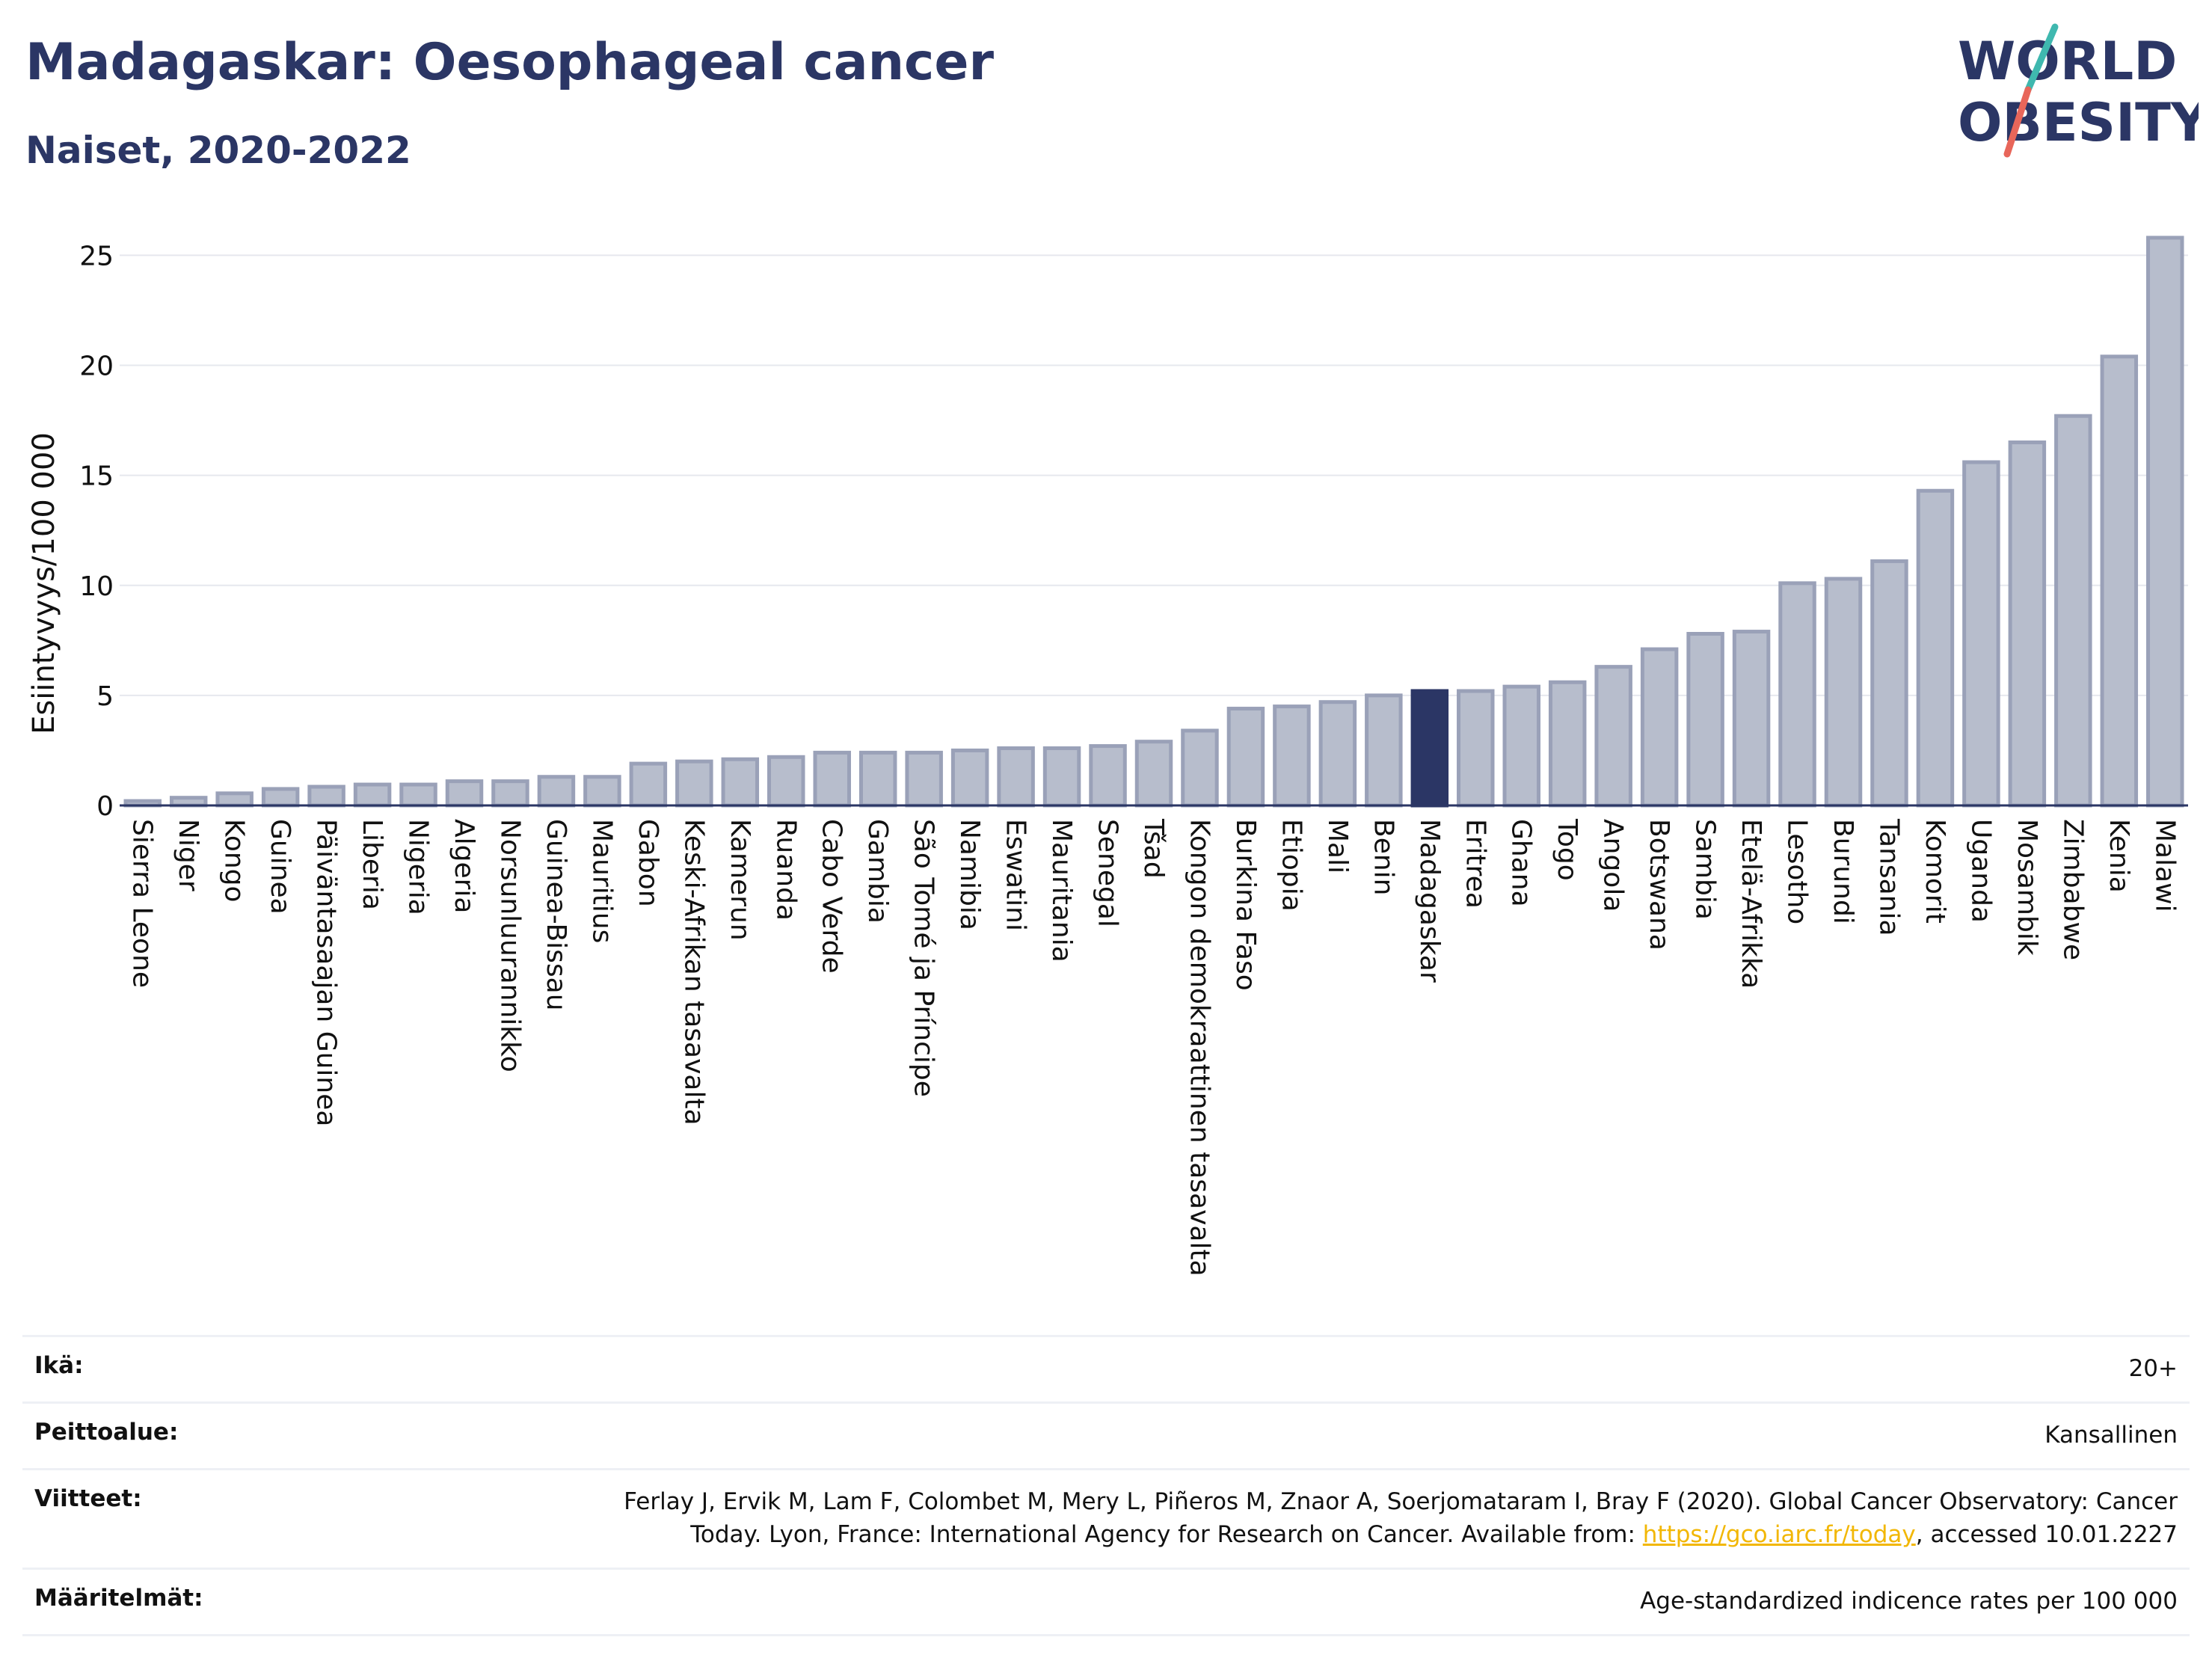 This screenshot has width=2212, height=1655. Describe the element at coordinates (1475, 864) in the screenshot. I see `x-tick-label: Eritrea` at that location.